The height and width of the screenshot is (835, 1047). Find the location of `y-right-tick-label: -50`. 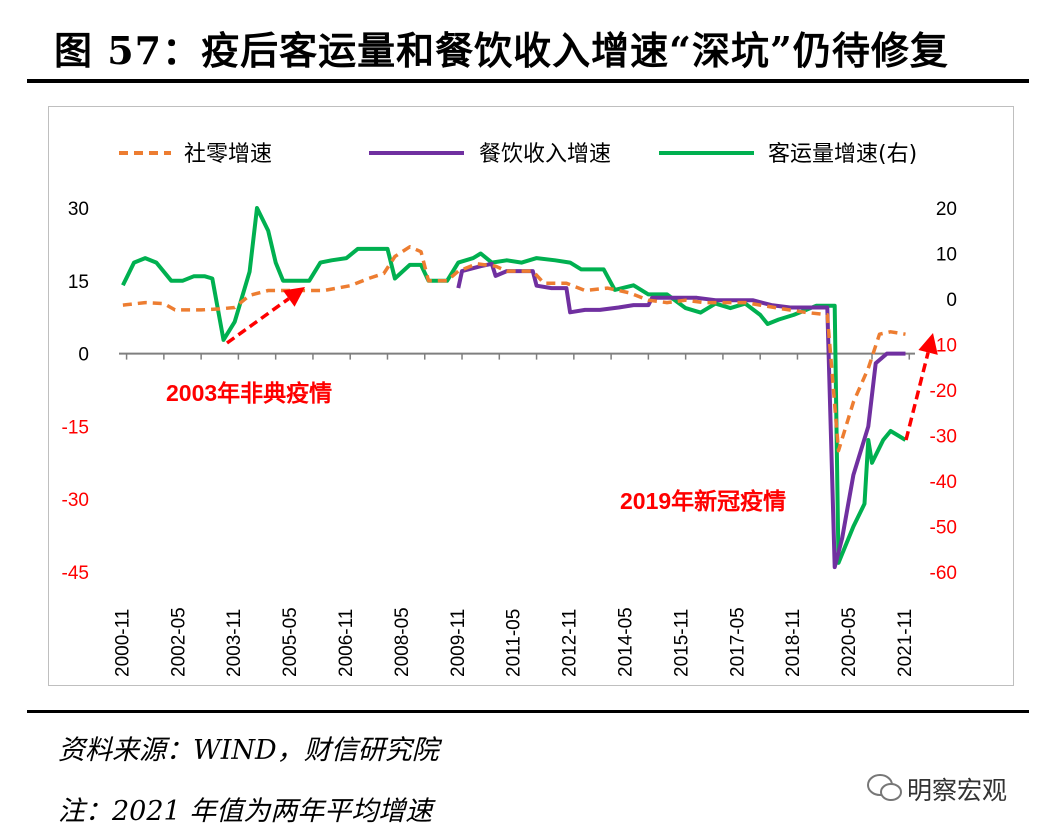

y-right-tick-label: -50 is located at coordinates (943, 528).